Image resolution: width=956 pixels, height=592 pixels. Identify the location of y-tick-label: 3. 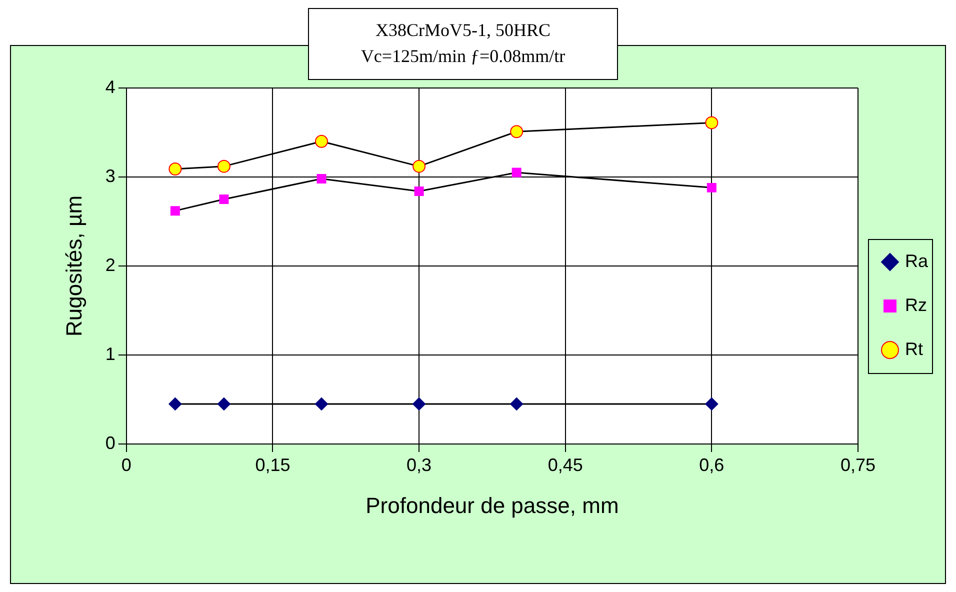
(110, 176).